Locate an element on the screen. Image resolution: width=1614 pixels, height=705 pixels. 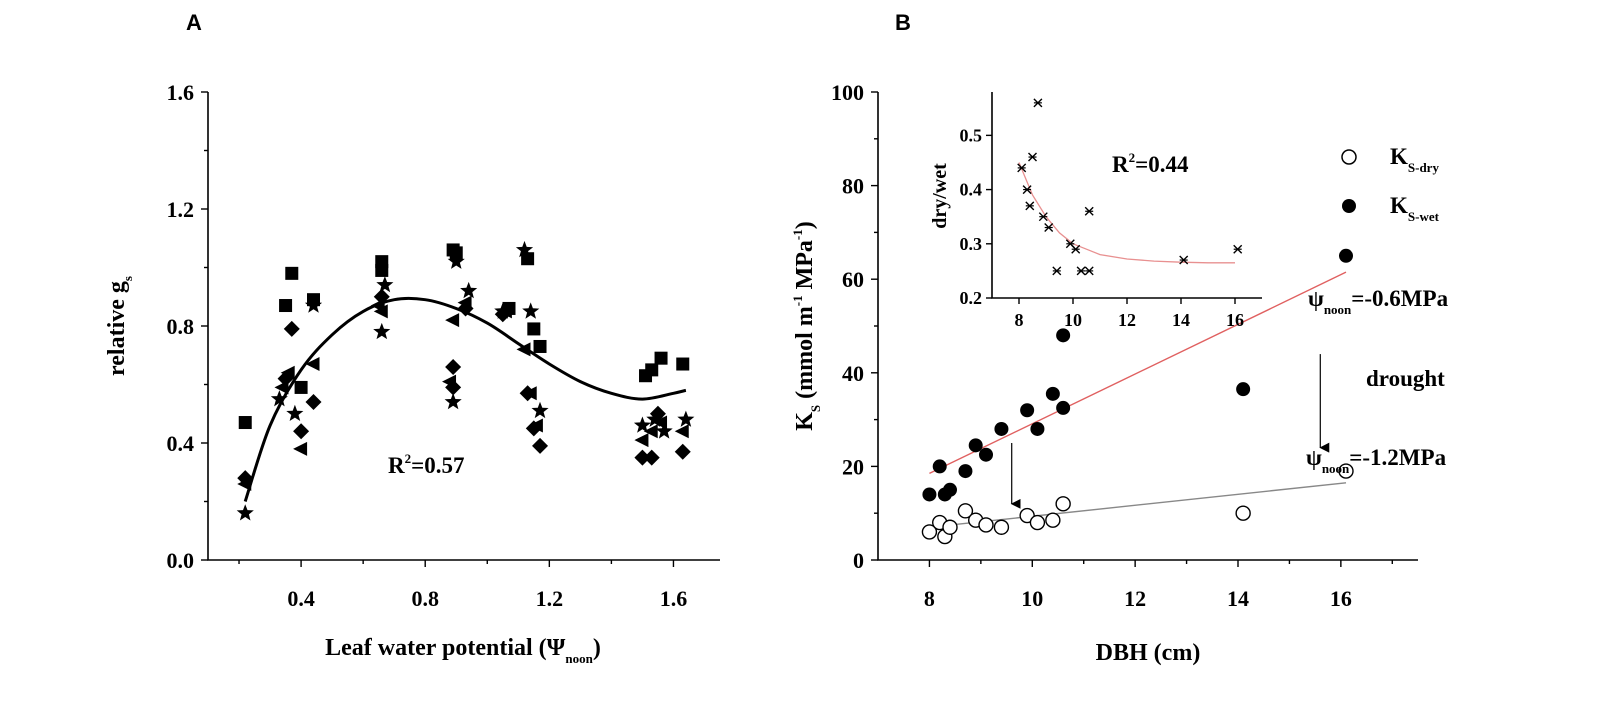
drought-annotation: drought is located at coordinates (1405, 378).